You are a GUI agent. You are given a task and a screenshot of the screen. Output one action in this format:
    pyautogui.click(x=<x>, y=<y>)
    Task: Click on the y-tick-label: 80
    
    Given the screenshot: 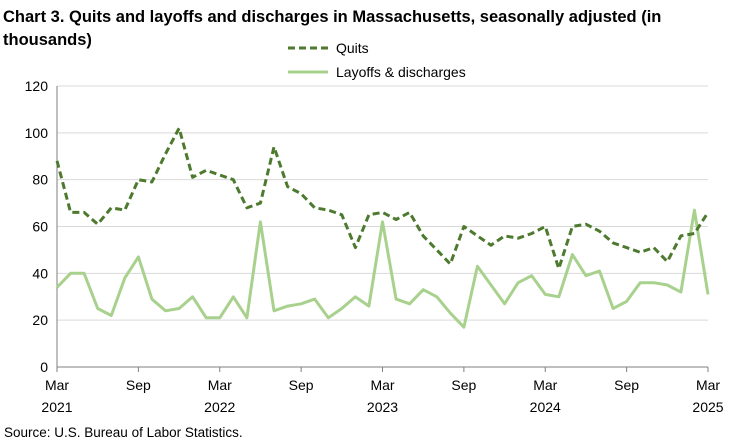 What is the action you would take?
    pyautogui.click(x=40, y=180)
    